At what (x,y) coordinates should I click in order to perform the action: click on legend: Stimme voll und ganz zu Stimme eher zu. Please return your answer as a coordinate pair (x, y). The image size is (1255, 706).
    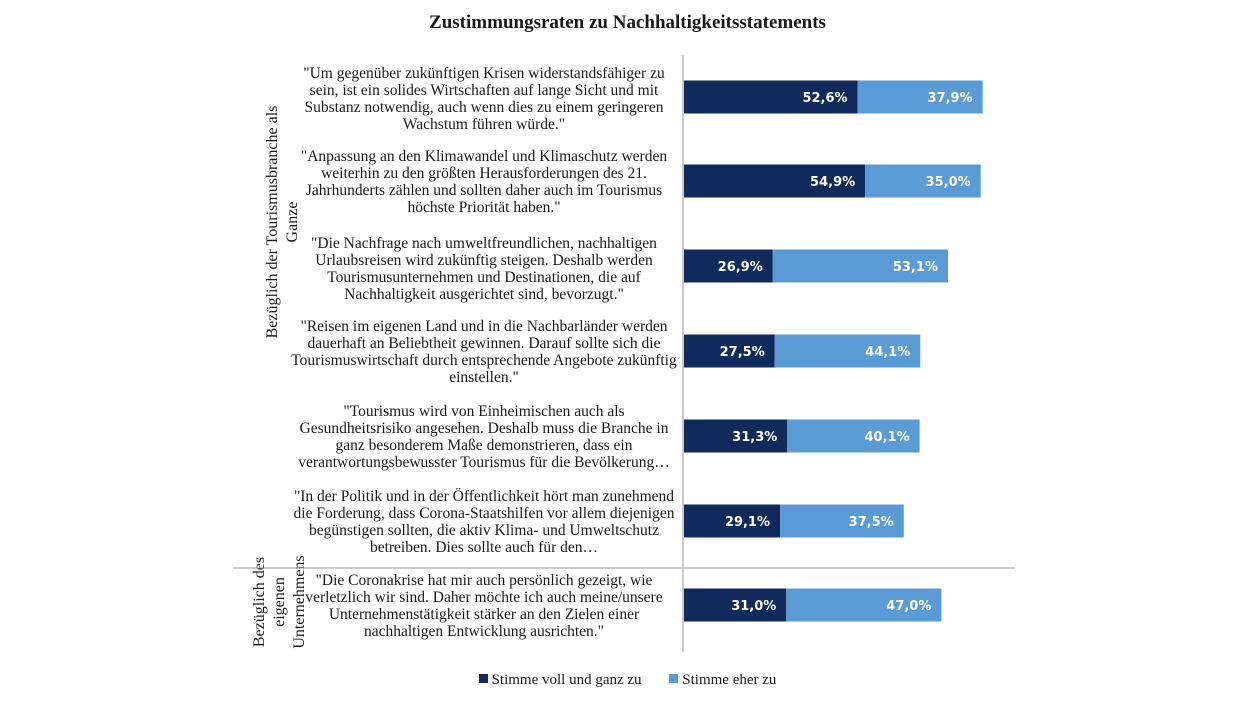
    Looking at the image, I should click on (627, 680).